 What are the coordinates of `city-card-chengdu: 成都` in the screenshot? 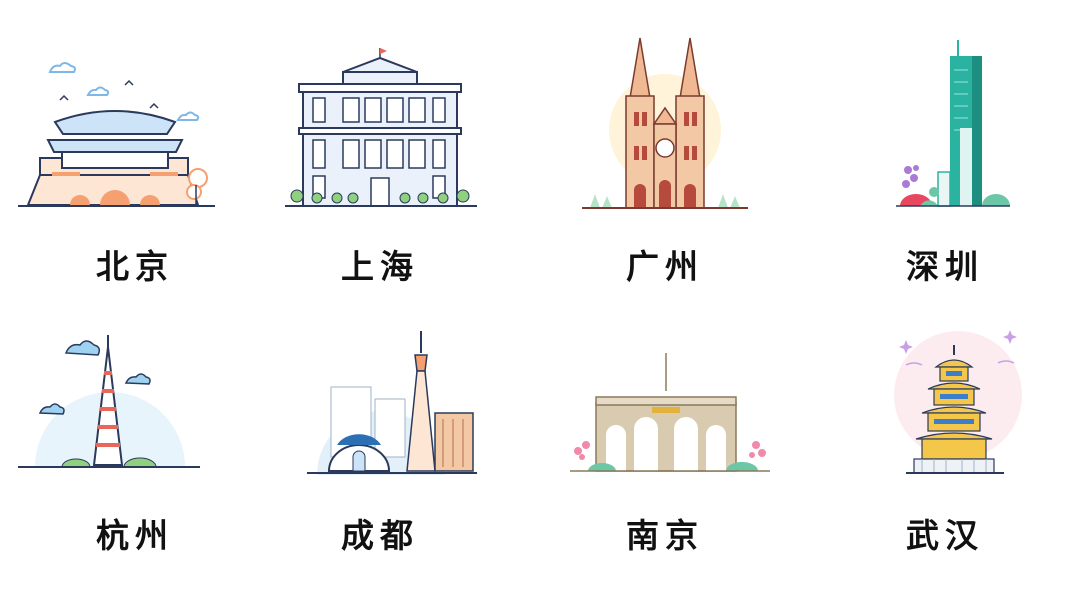 It's located at (380, 442).